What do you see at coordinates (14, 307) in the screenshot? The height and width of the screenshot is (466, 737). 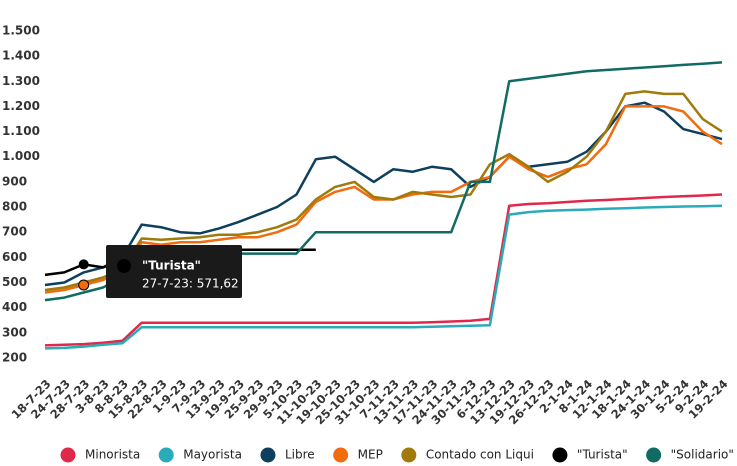 I see `y-tick-label: 400` at bounding box center [14, 307].